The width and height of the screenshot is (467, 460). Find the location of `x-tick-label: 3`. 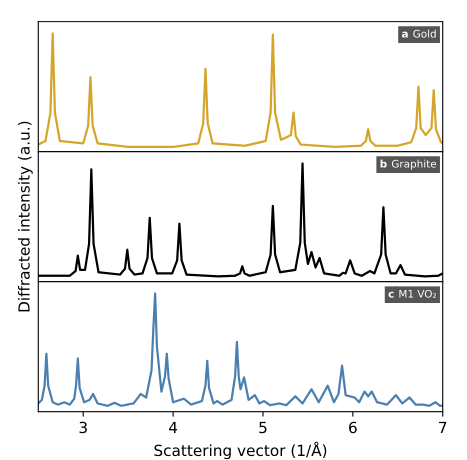

x-tick-label: 3 is located at coordinates (83, 428).